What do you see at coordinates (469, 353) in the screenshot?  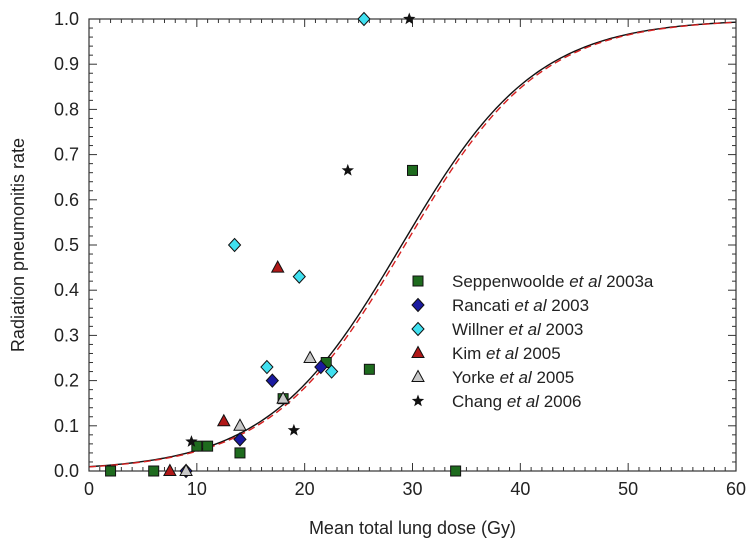 I see `legend-entry-part: Kim` at bounding box center [469, 353].